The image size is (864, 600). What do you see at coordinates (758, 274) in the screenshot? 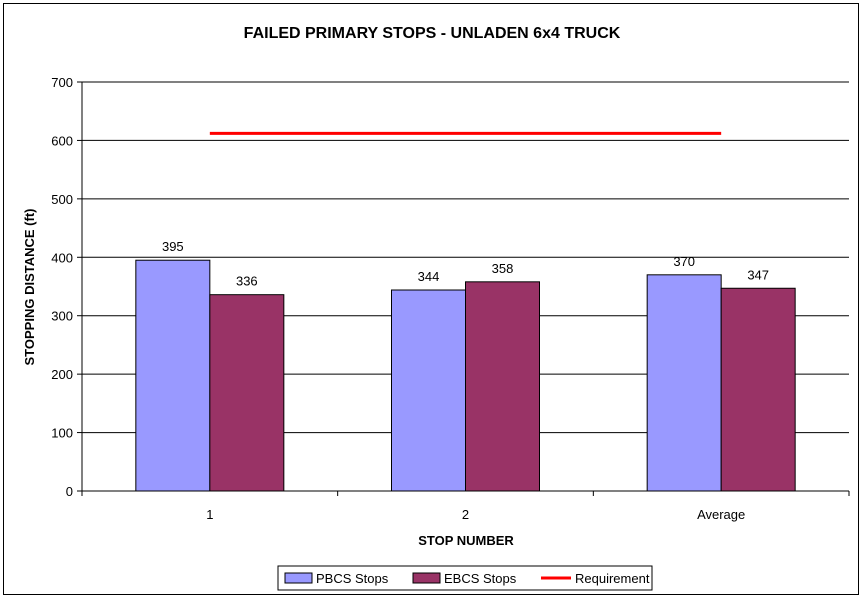
I see `data-label: 347` at bounding box center [758, 274].